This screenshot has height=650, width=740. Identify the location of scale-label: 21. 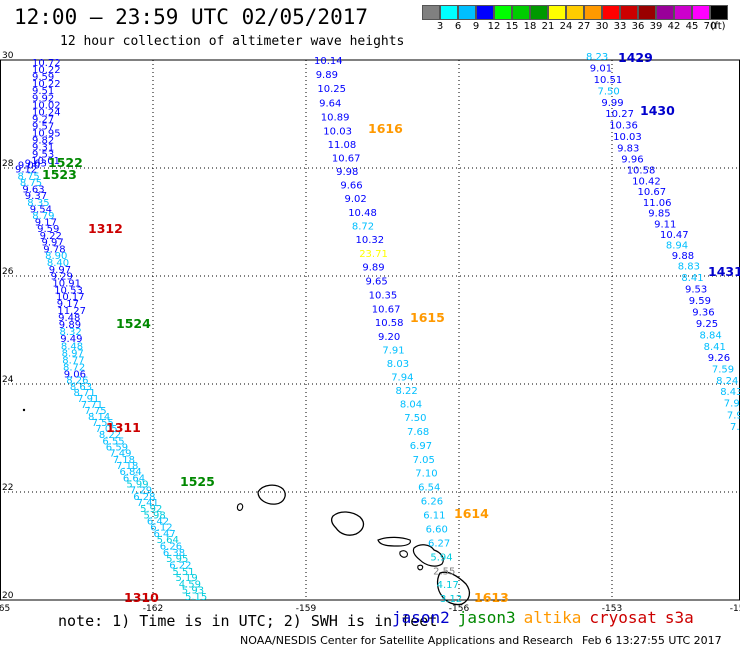
(548, 26).